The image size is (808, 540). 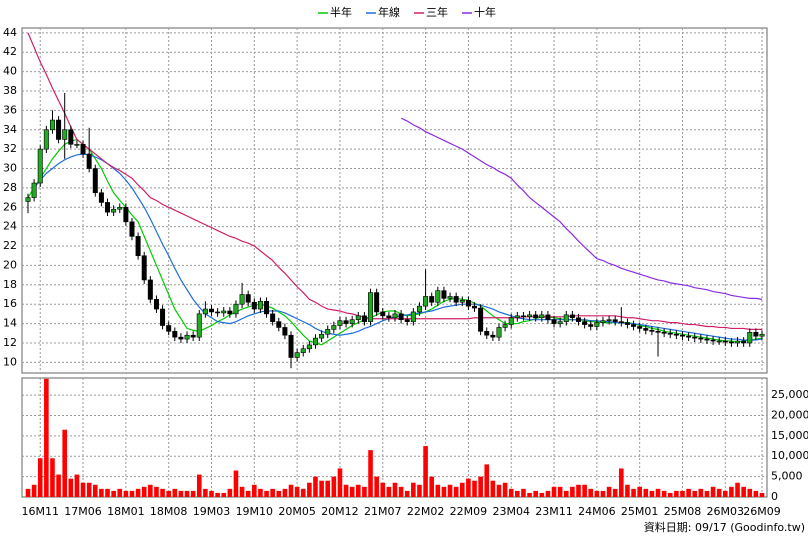 What do you see at coordinates (10, 226) in the screenshot?
I see `y-tick-label: 24` at bounding box center [10, 226].